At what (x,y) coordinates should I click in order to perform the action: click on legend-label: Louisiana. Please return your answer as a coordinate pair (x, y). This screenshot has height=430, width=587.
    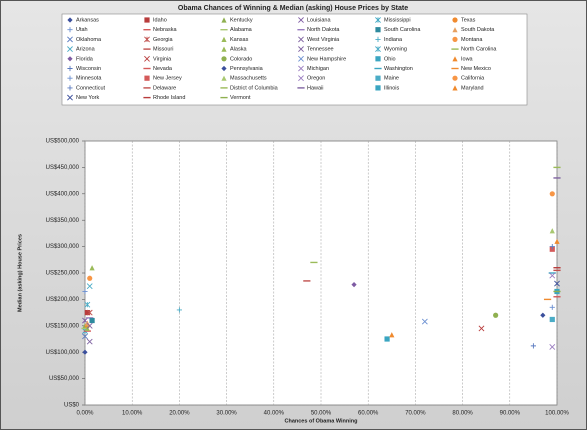
    Looking at the image, I should click on (319, 20).